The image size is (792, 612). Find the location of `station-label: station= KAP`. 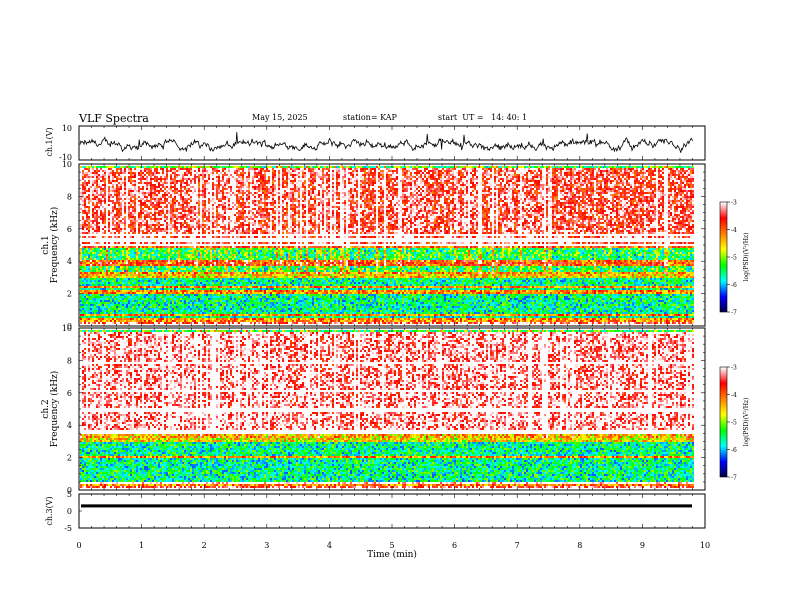

station-label: station= KAP is located at coordinates (370, 117).